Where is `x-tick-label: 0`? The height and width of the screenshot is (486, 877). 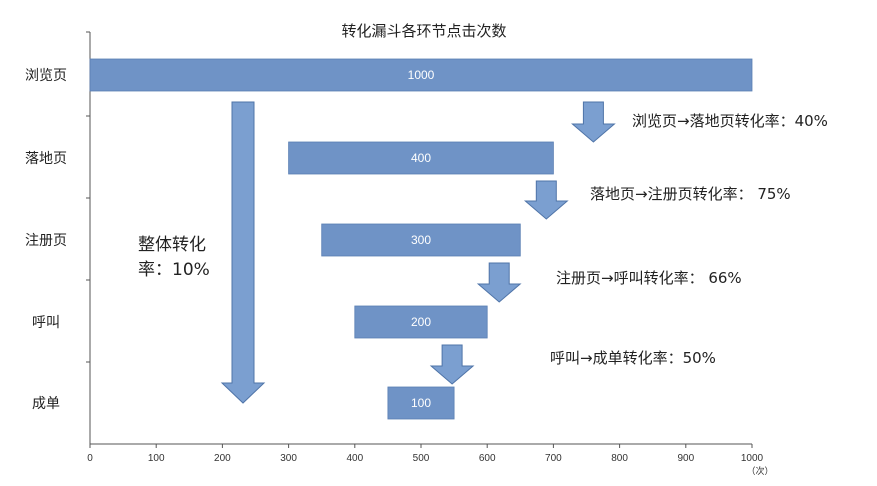
x-tick-label: 0 is located at coordinates (90, 458).